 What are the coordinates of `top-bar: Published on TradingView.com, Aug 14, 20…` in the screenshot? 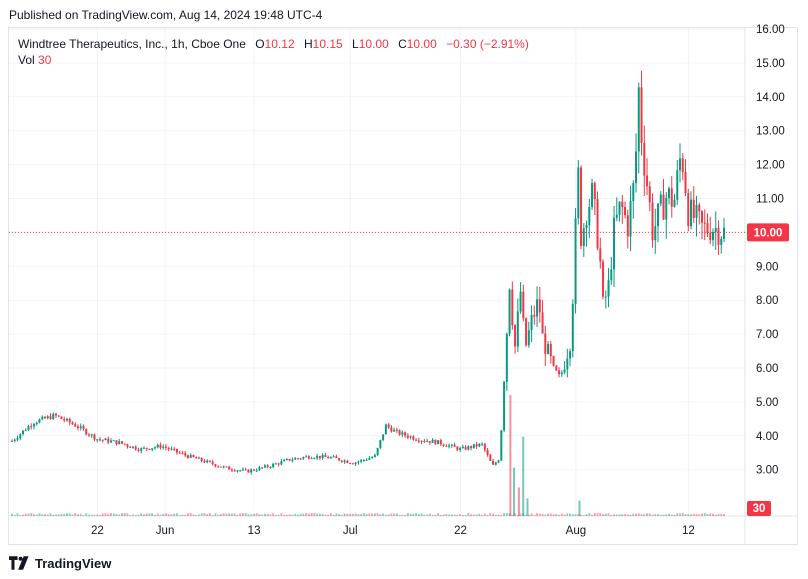 It's located at (404, 14).